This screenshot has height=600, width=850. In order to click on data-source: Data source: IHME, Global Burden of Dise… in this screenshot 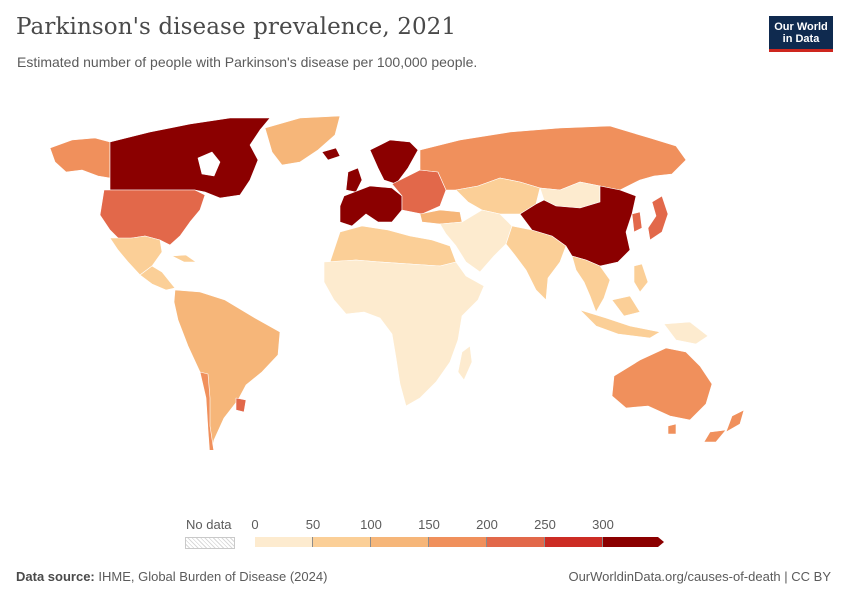, I will do `click(171, 576)`.